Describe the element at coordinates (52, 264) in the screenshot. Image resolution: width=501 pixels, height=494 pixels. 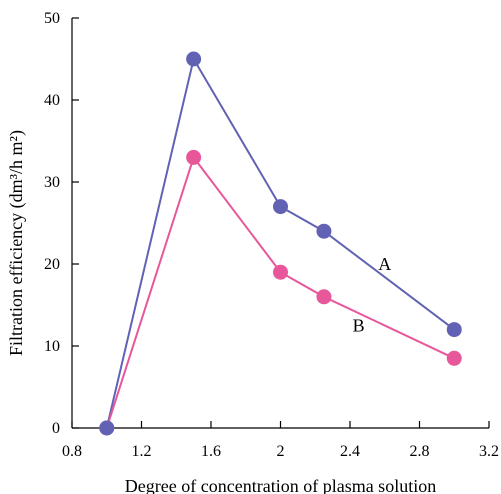
I see `y-tick-label: 20` at that location.